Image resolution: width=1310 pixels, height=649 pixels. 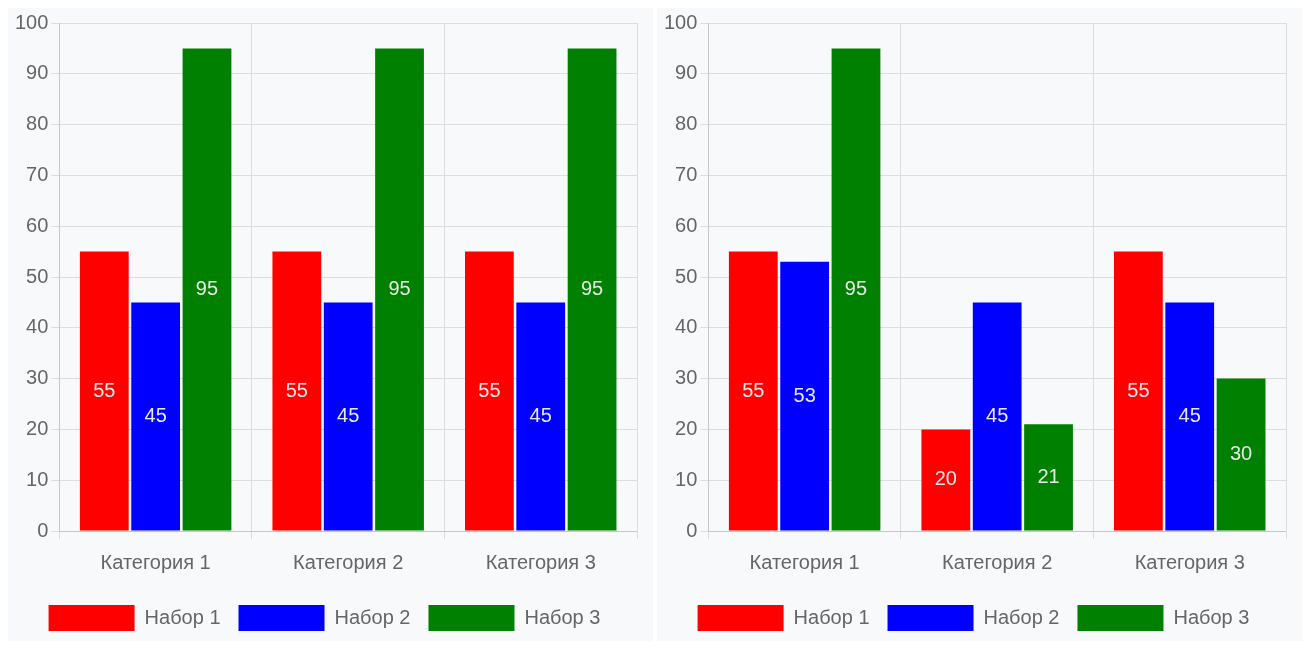 I want to click on data-label: 53, so click(x=804, y=394).